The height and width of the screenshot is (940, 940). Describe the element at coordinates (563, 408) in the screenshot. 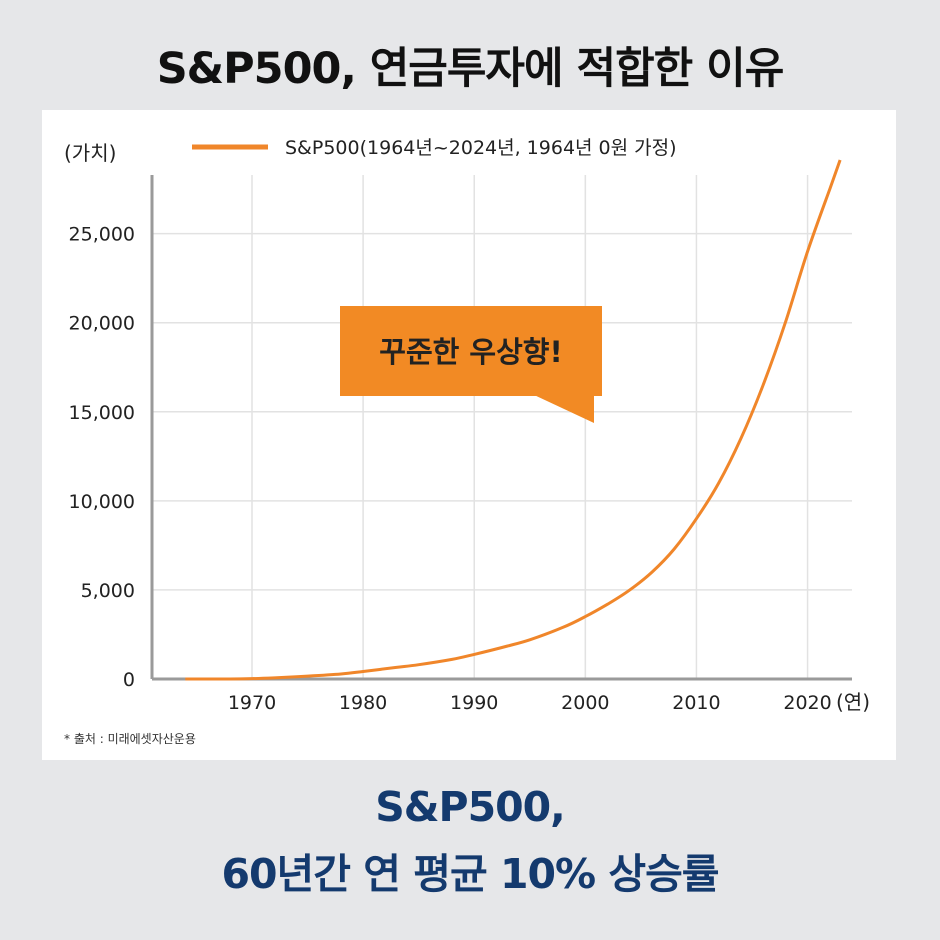

I see `callout-tail` at that location.